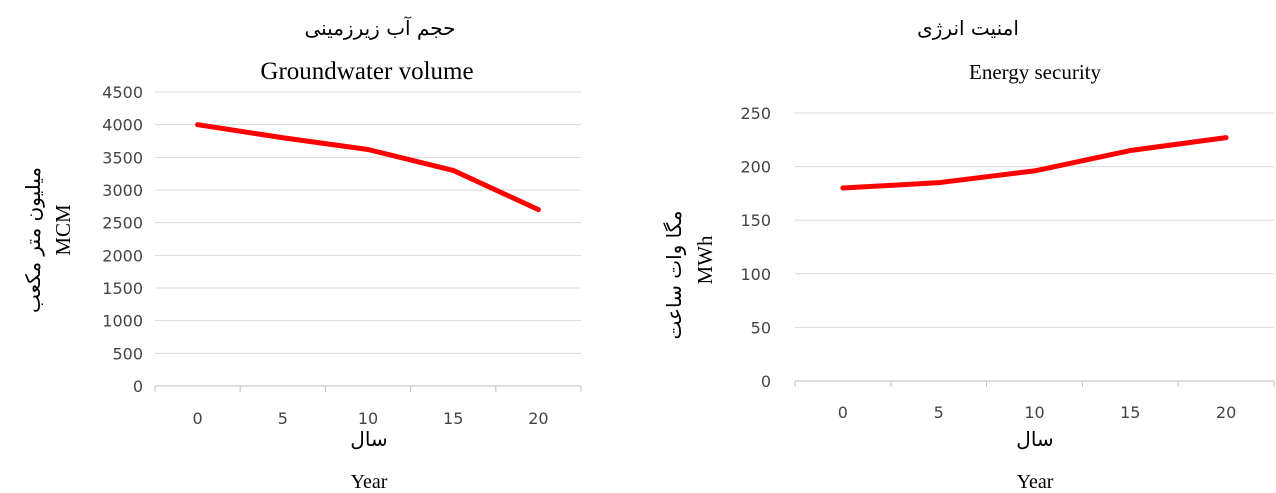 The height and width of the screenshot is (493, 1276). Describe the element at coordinates (127, 353) in the screenshot. I see `y-tick-label: 500` at that location.